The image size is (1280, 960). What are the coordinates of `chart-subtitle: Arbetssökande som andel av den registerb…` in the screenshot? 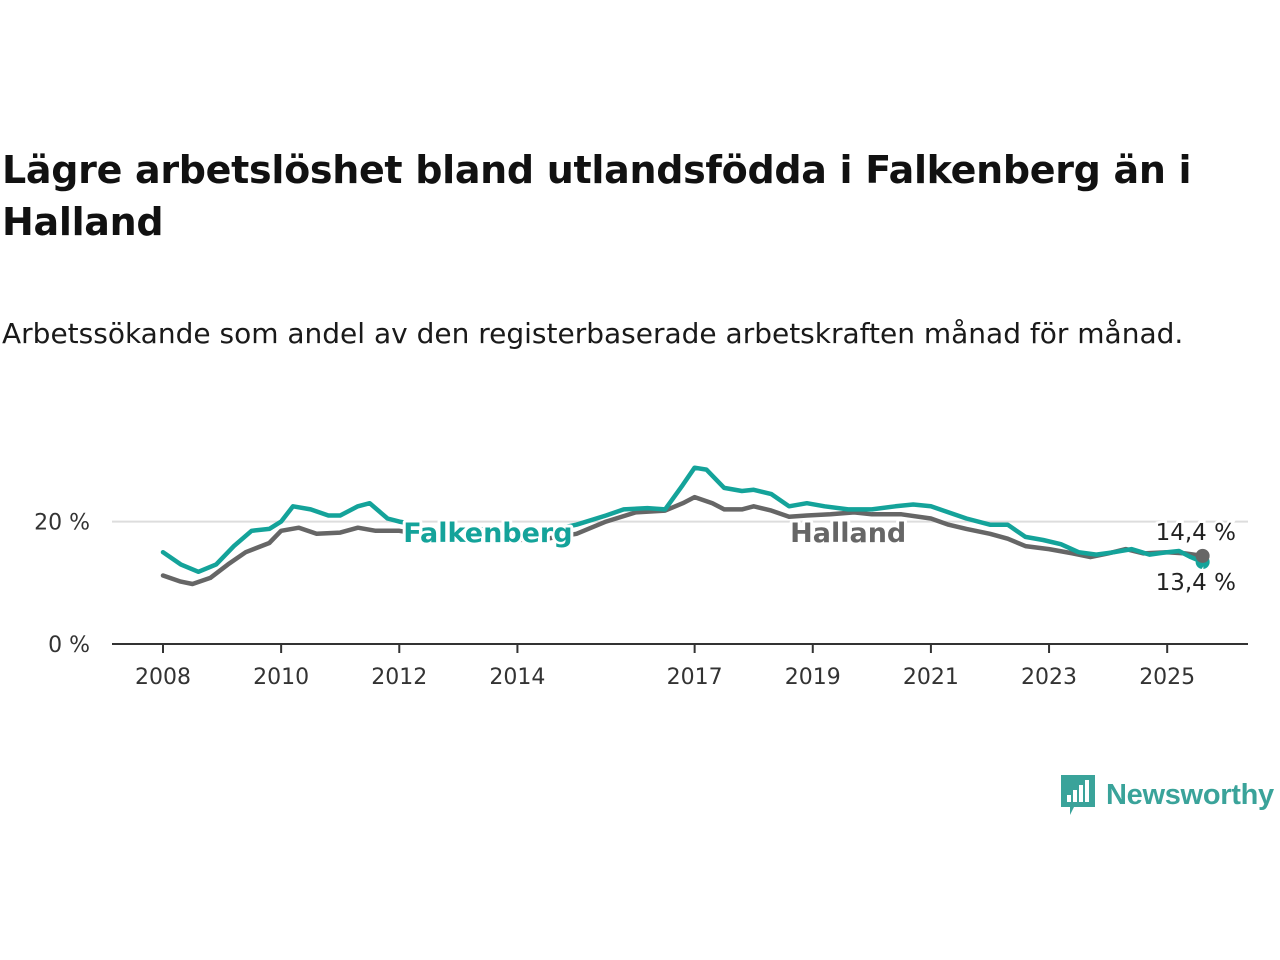 It's located at (593, 333).